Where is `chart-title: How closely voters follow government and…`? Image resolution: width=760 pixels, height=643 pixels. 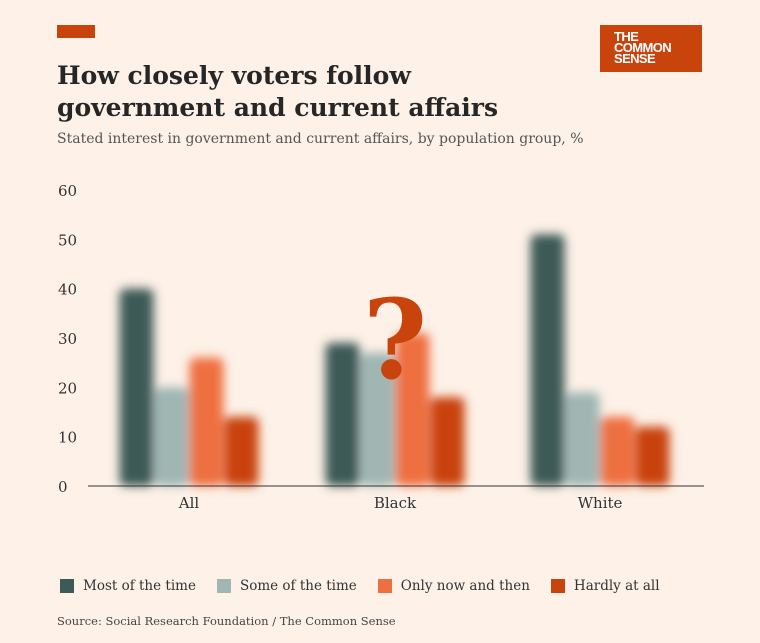 chart-title: How closely voters follow government and… is located at coordinates (278, 91).